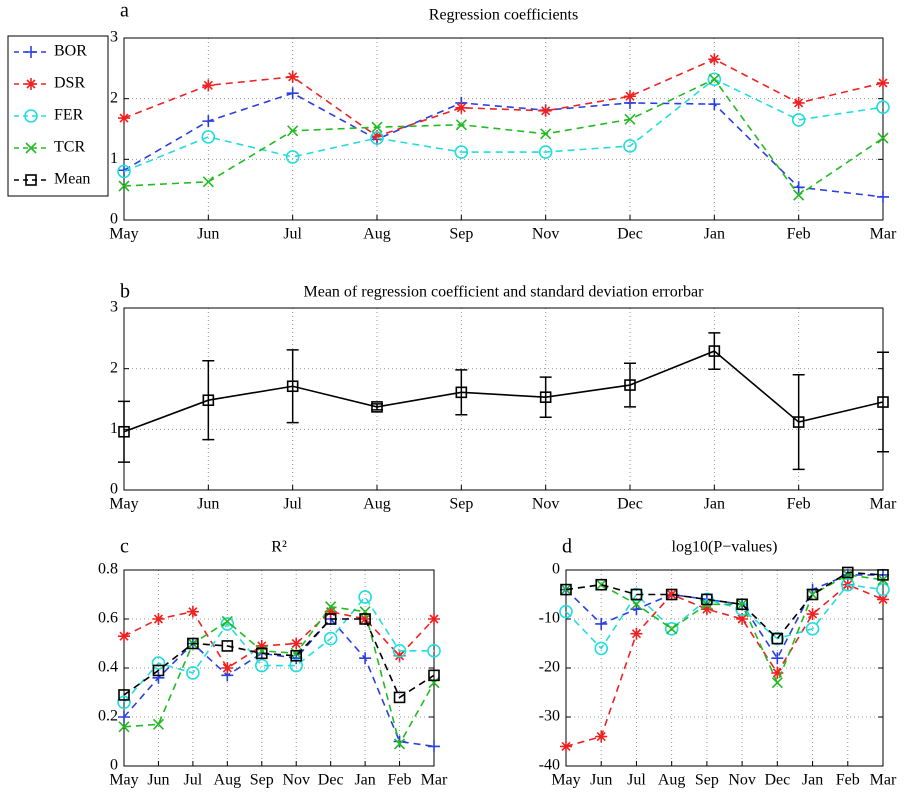 This screenshot has height=794, width=907. Describe the element at coordinates (69, 115) in the screenshot. I see `legend-label: FER` at that location.